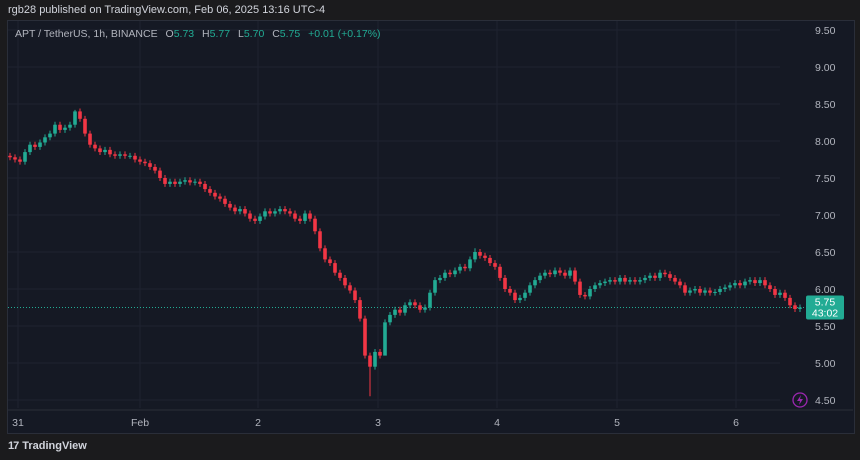 This screenshot has height=460, width=860. I want to click on symbol-label: APT / TetherUS, 1h, BINANCE, so click(86, 34).